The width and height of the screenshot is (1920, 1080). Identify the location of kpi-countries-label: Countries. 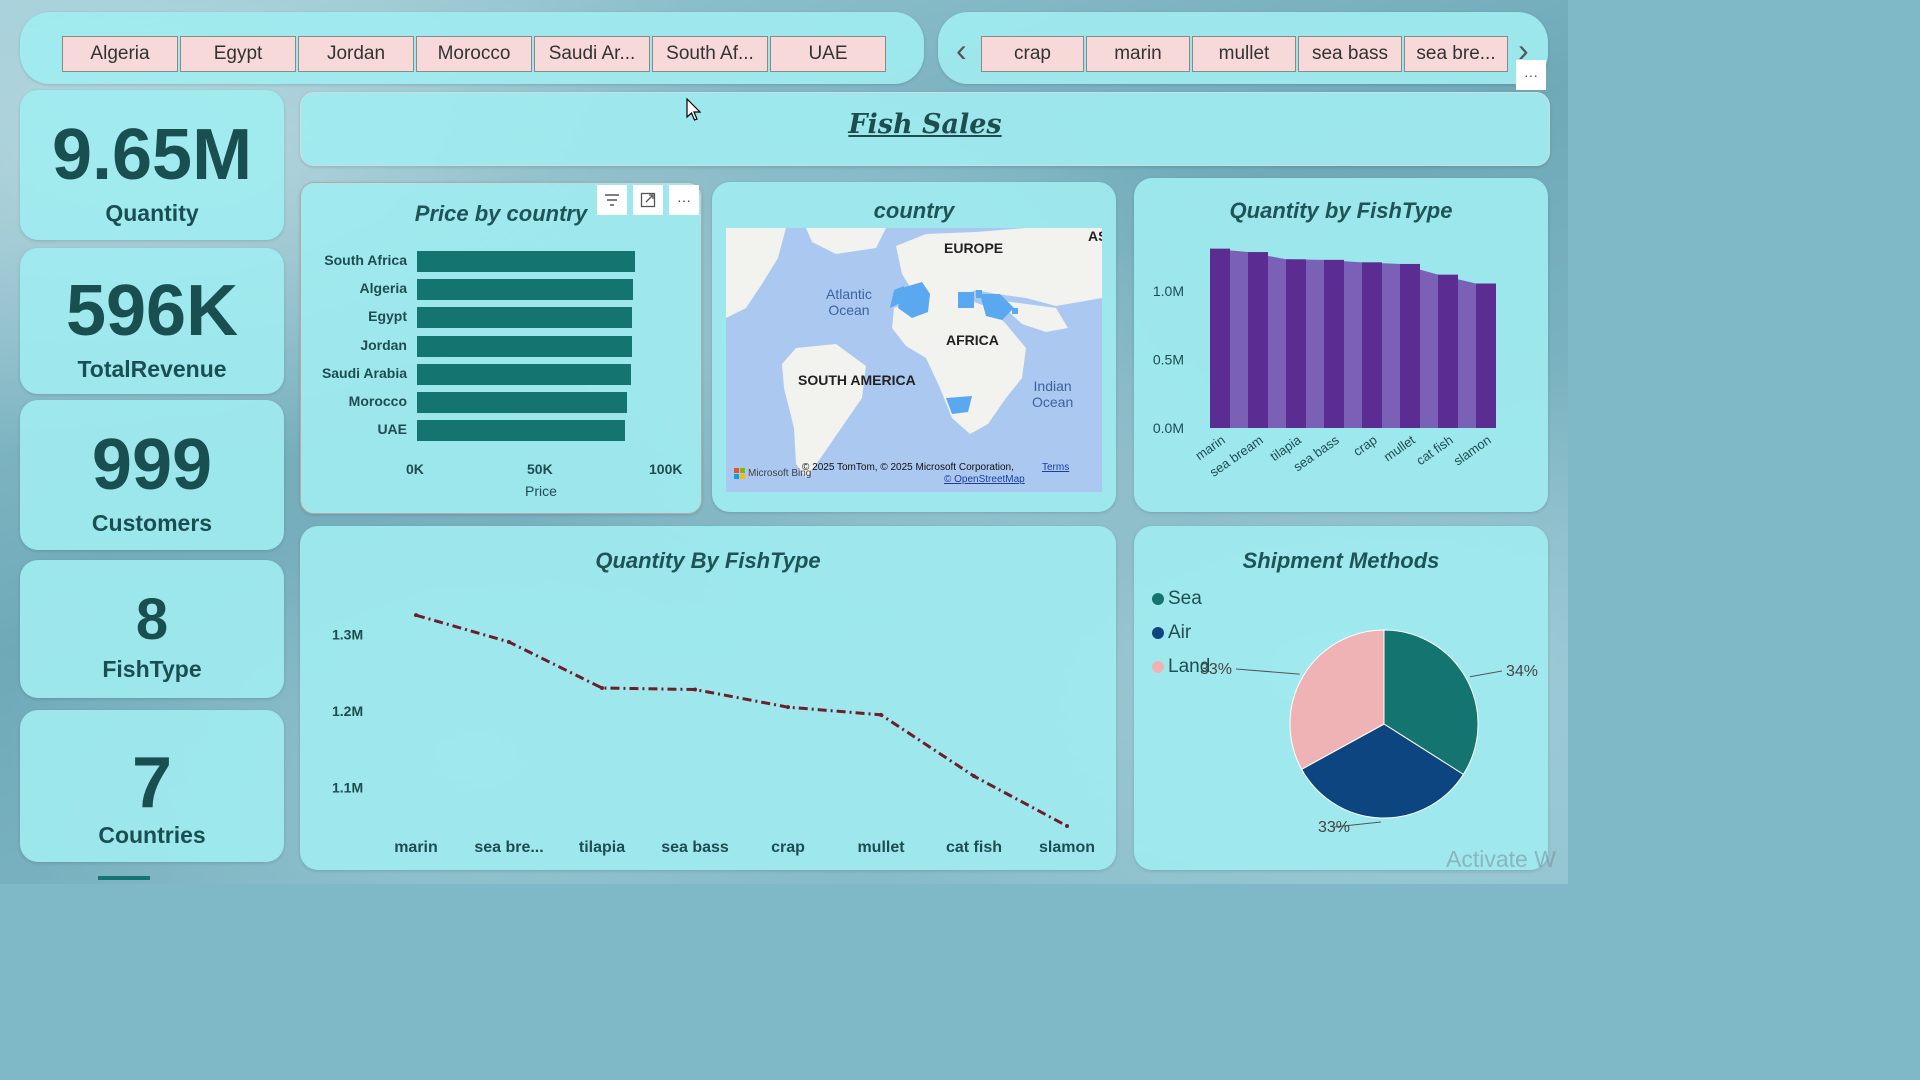
(152, 835).